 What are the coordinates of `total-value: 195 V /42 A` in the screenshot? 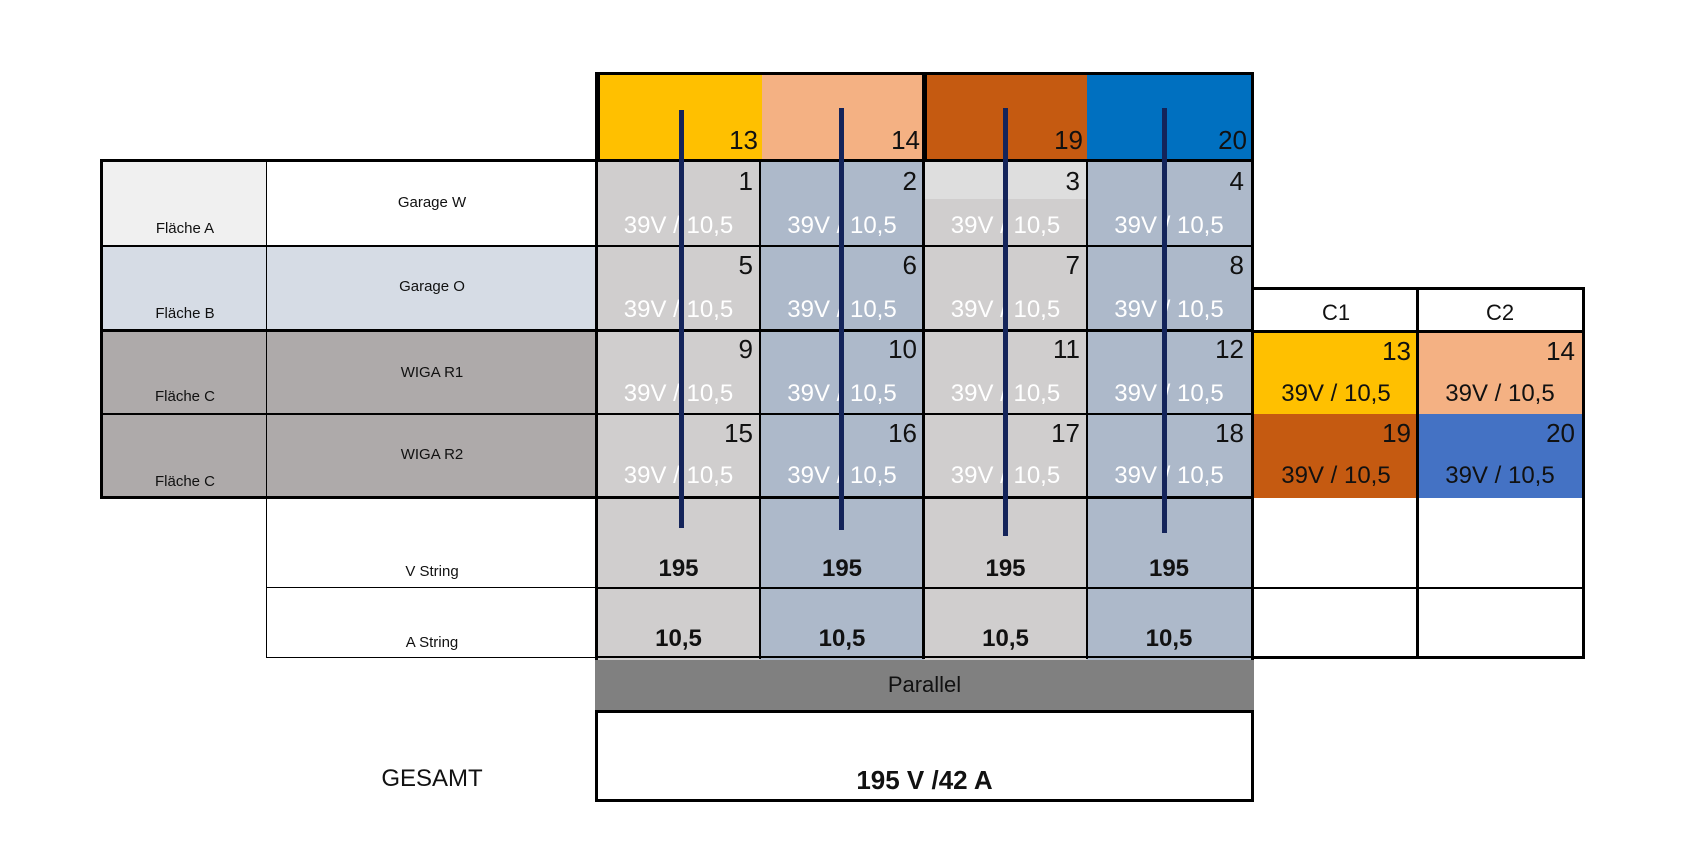 It's located at (924, 780).